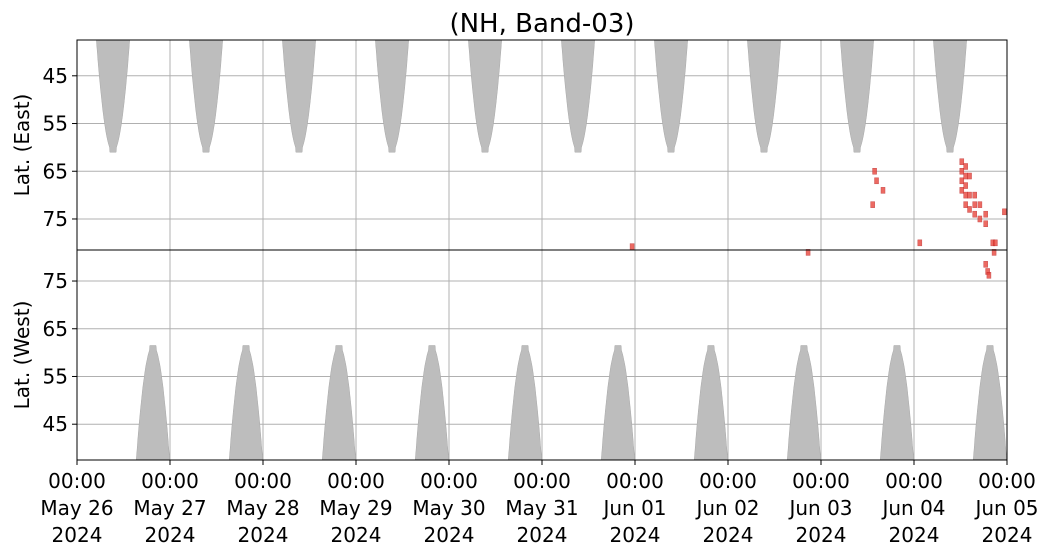  I want to click on x-tick-label: Jun 01, so click(633, 508).